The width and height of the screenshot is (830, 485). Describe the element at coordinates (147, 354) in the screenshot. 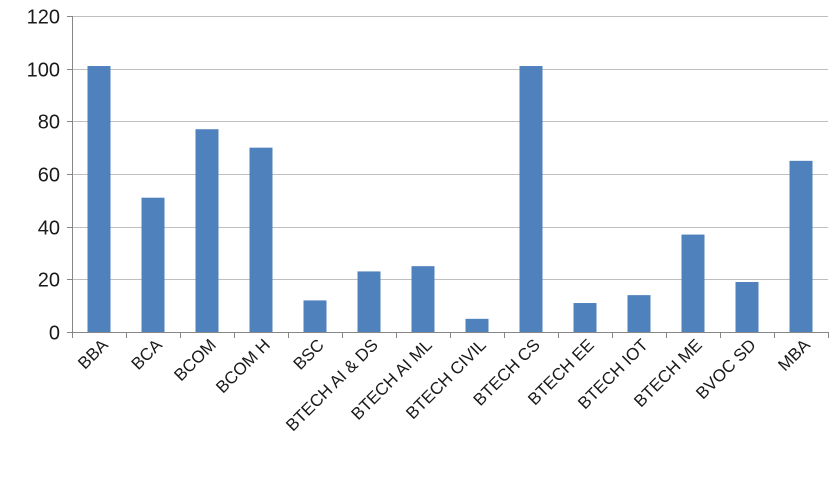

I see `x-tick-label: BCA` at that location.